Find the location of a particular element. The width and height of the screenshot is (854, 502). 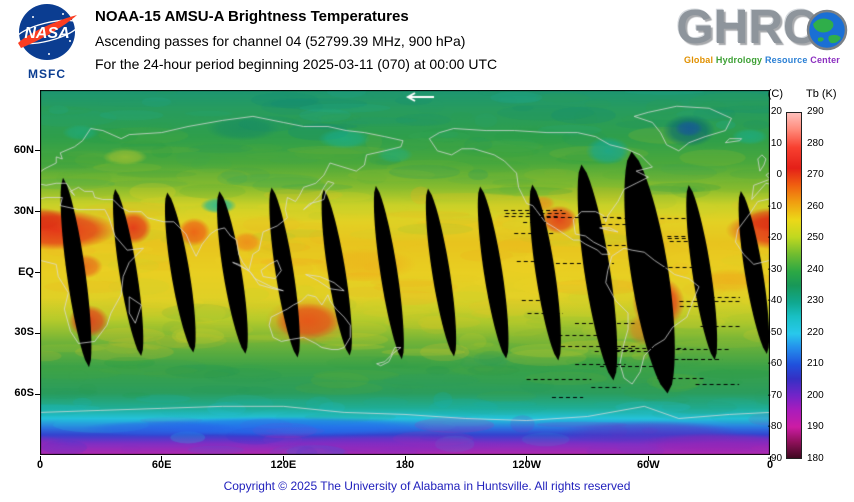

colorbar is located at coordinates (794, 285).